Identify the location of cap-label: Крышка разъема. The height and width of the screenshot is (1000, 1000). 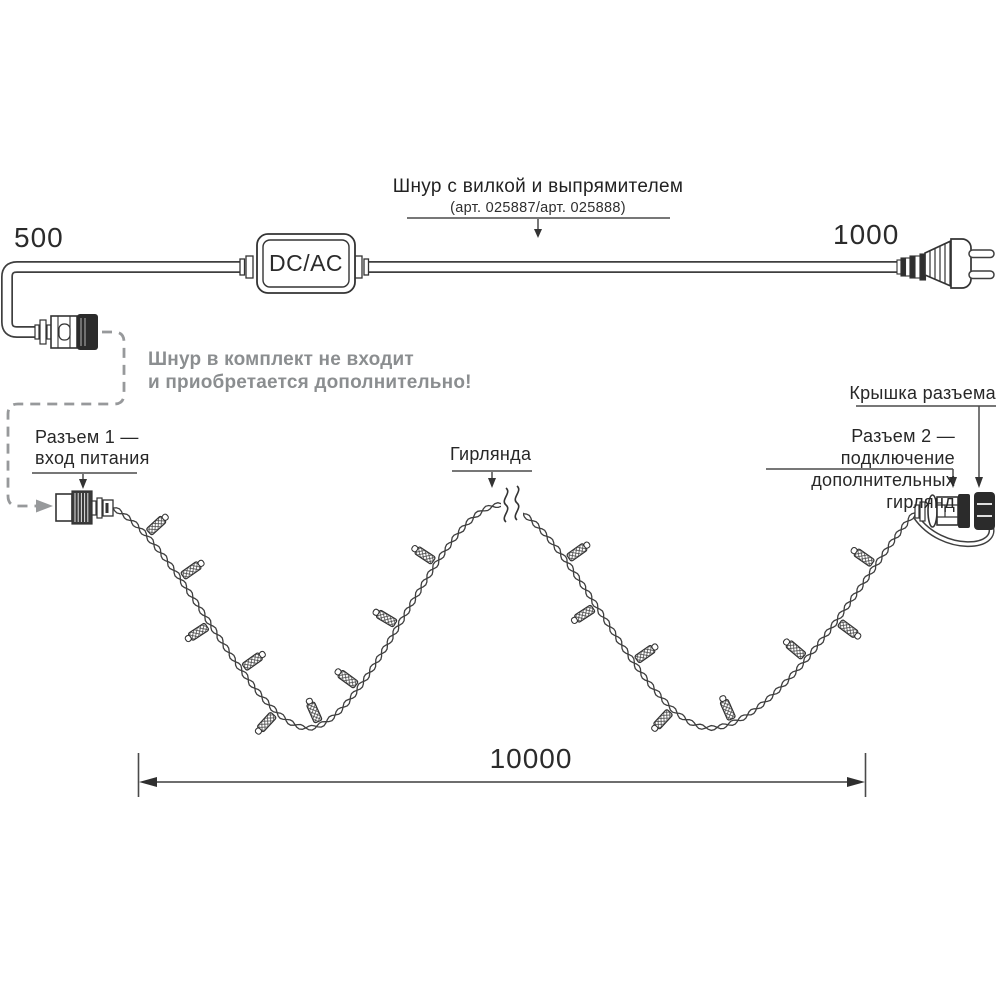
(895, 393).